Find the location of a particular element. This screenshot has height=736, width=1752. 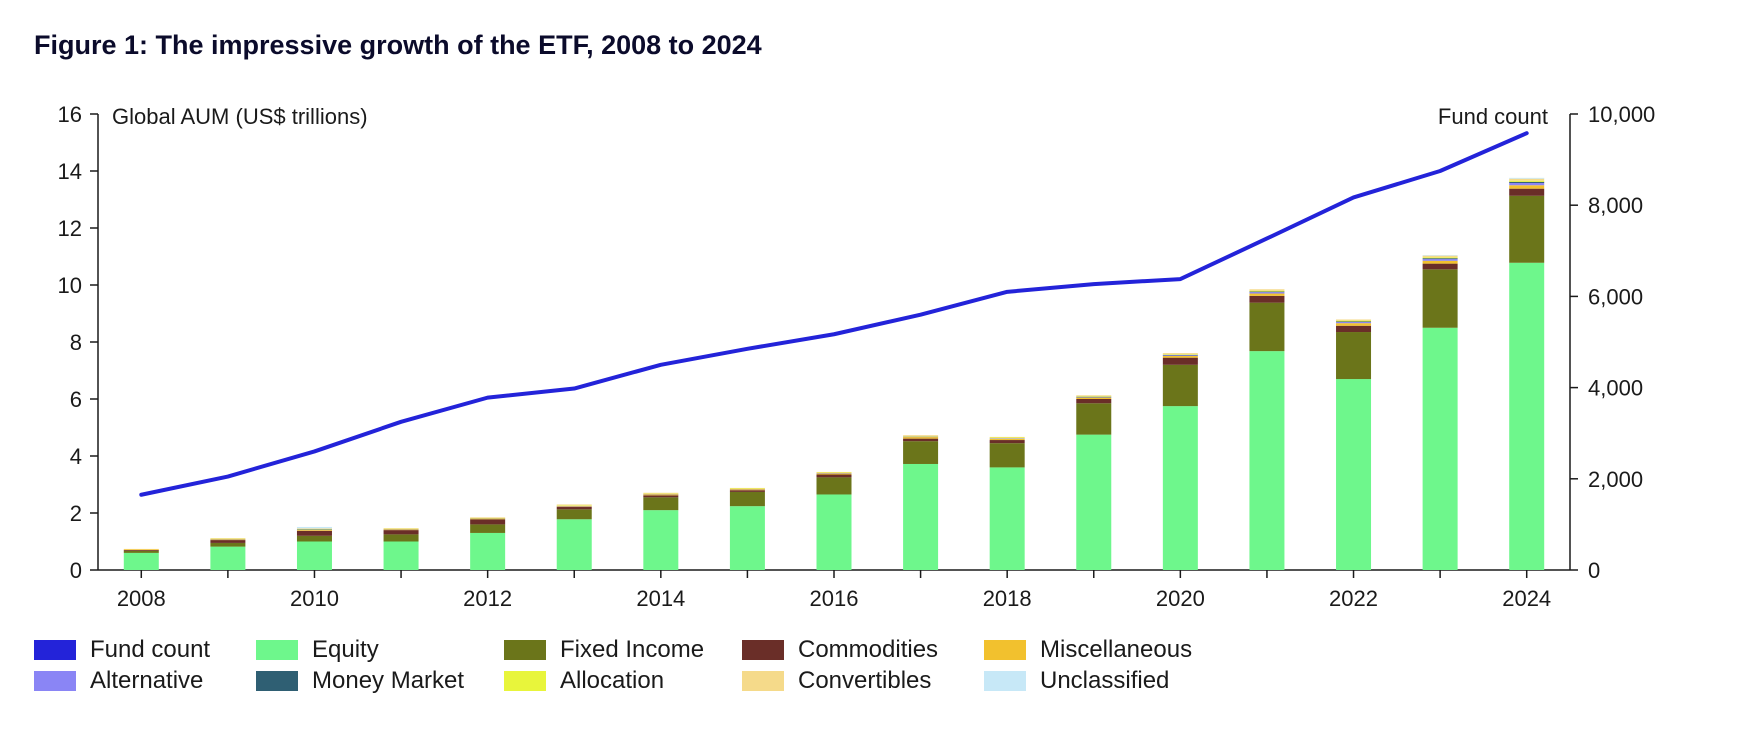

bar-allocation-2016 is located at coordinates (834, 473).